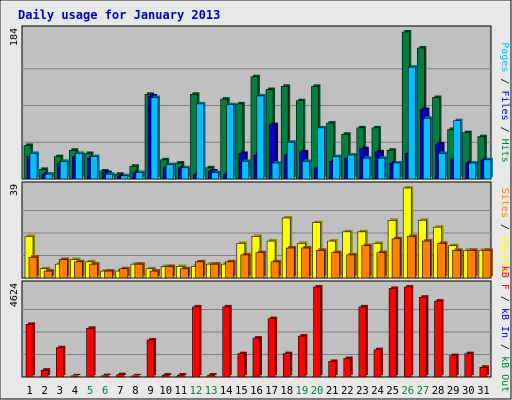  I want to click on bar-pages-12-face, so click(200, 141).